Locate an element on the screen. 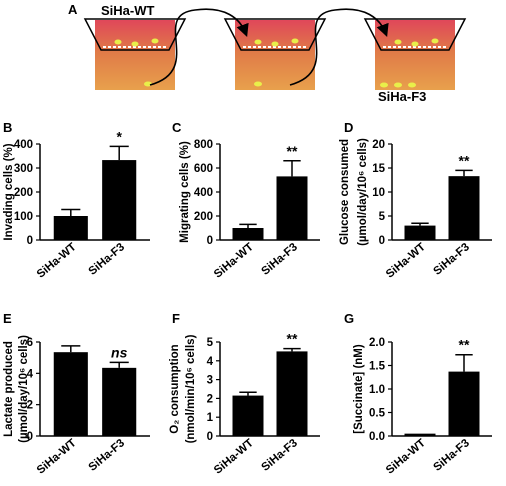 The width and height of the screenshot is (506, 486). y-axis-label: Invading cells (%) is located at coordinates (9, 191).